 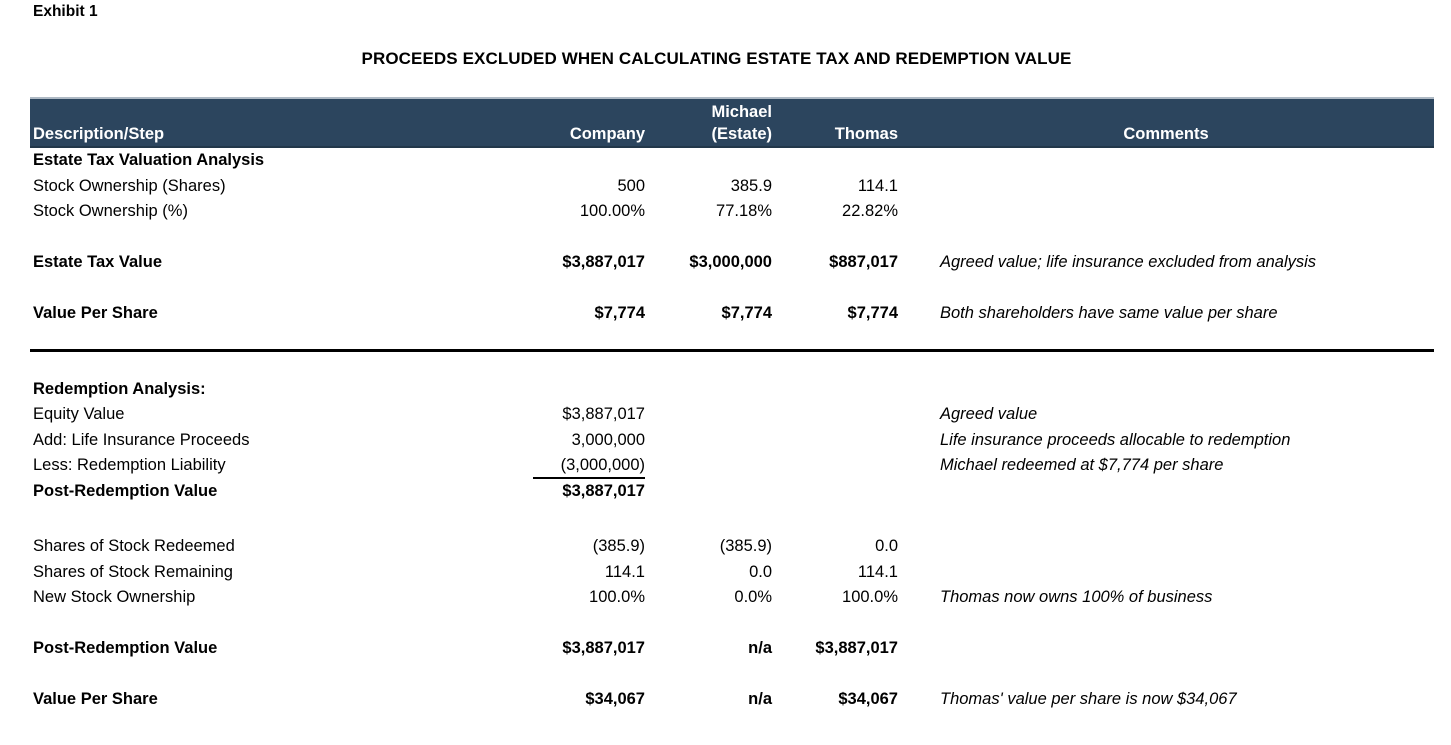 I want to click on comment-text: Thomas' value per share is now $34,067, so click(x=1088, y=699).